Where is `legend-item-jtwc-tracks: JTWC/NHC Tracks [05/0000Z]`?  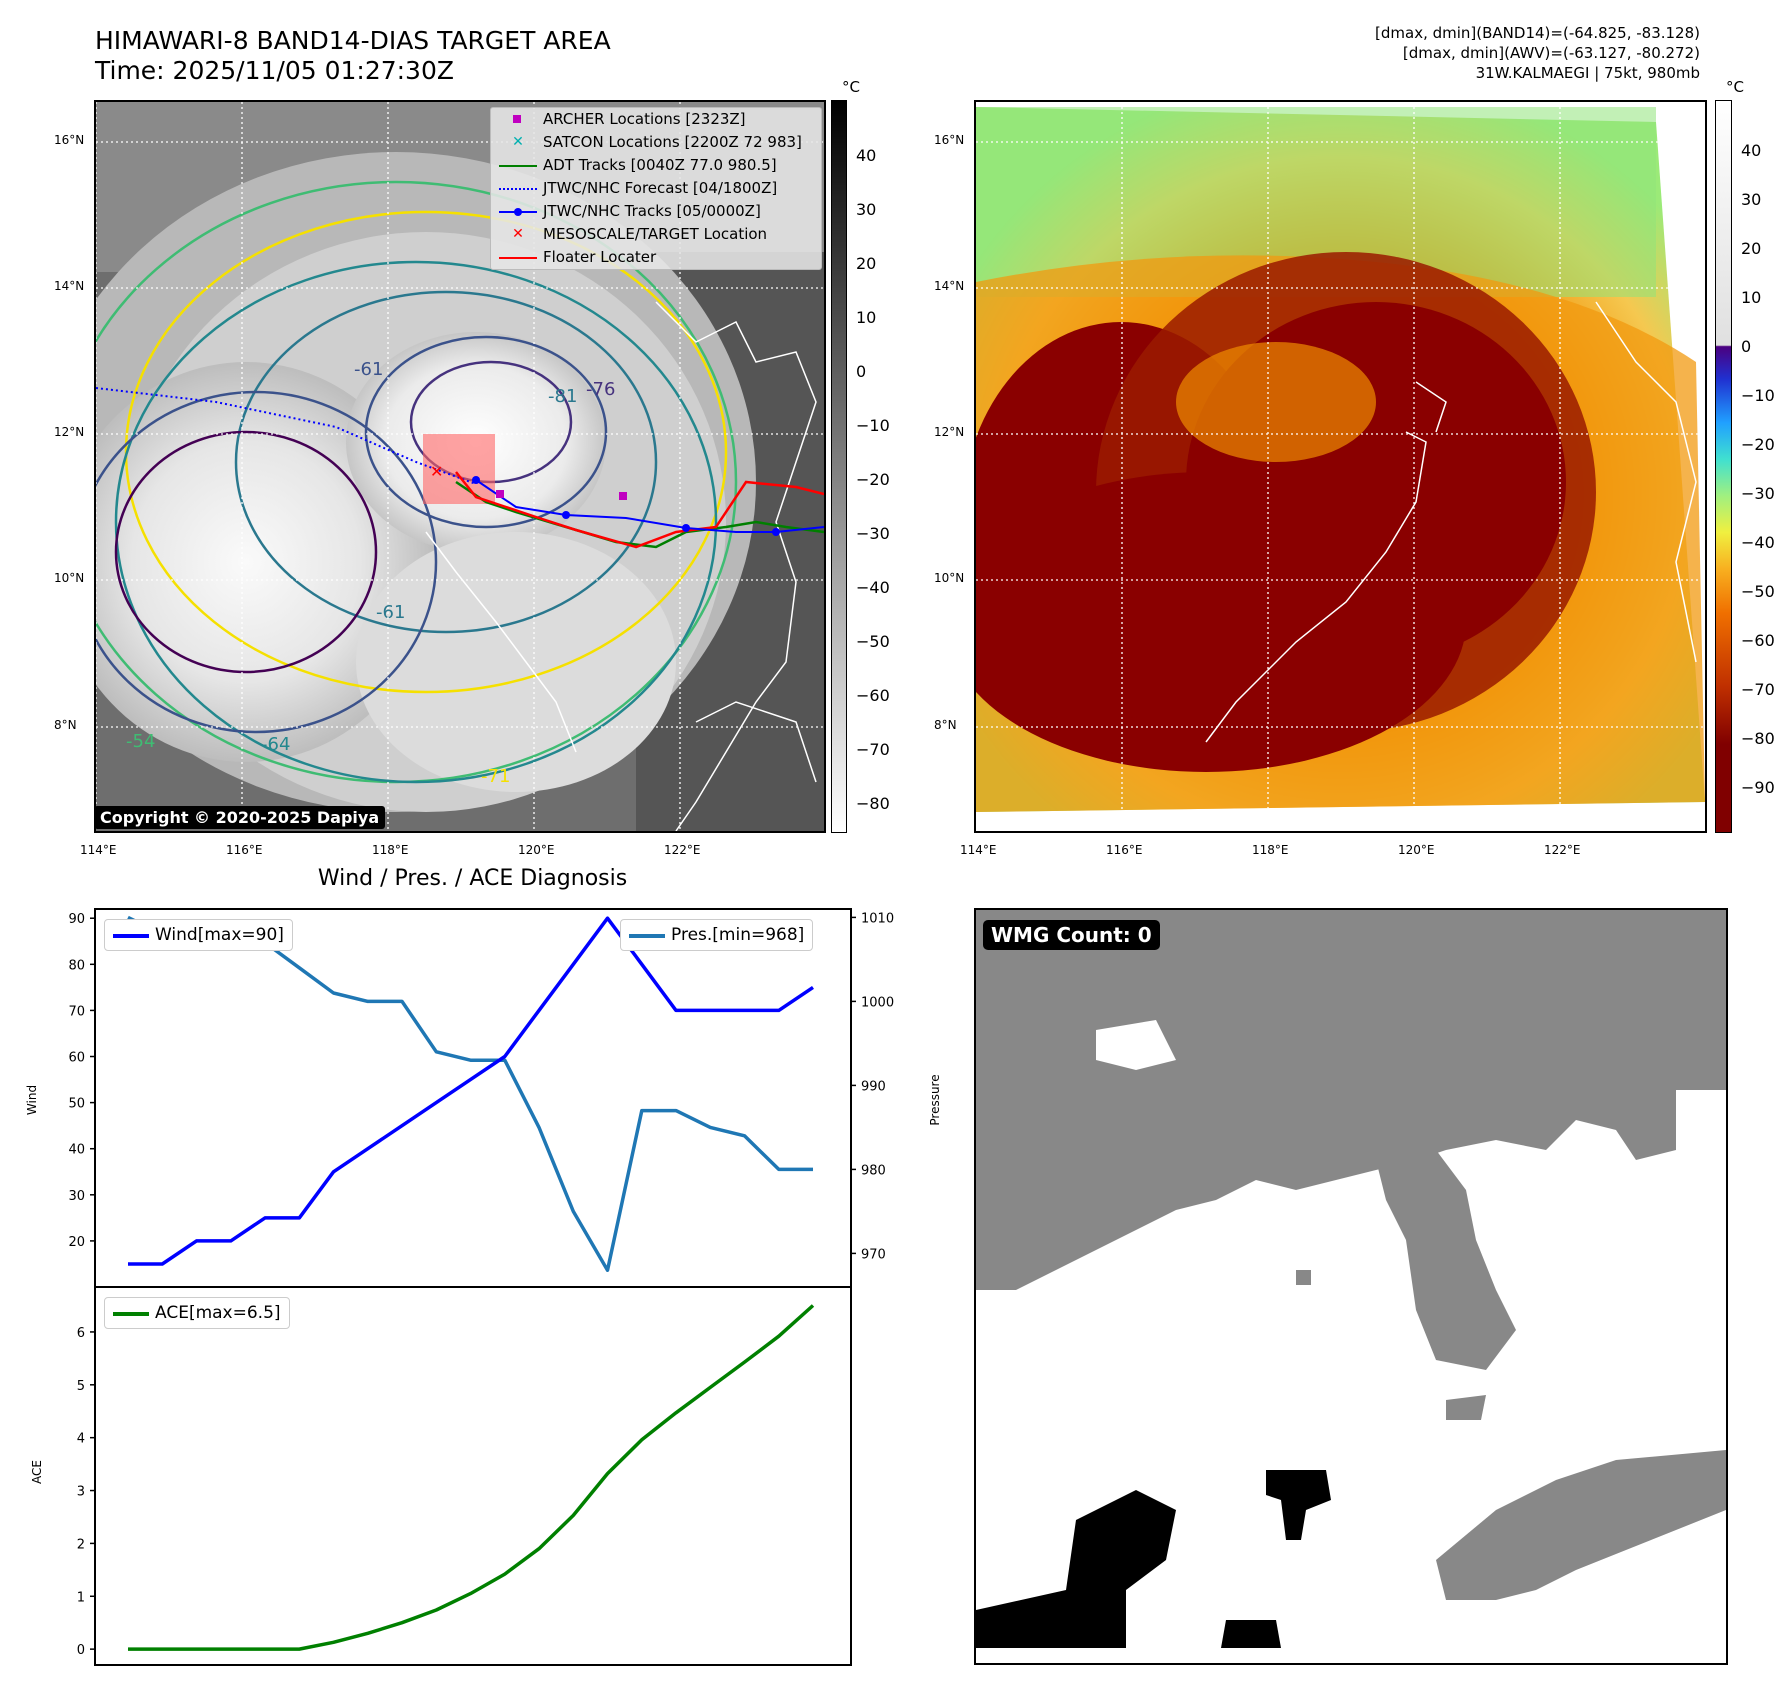 legend-item-jtwc-tracks: JTWC/NHC Tracks [05/0000Z] is located at coordinates (656, 211).